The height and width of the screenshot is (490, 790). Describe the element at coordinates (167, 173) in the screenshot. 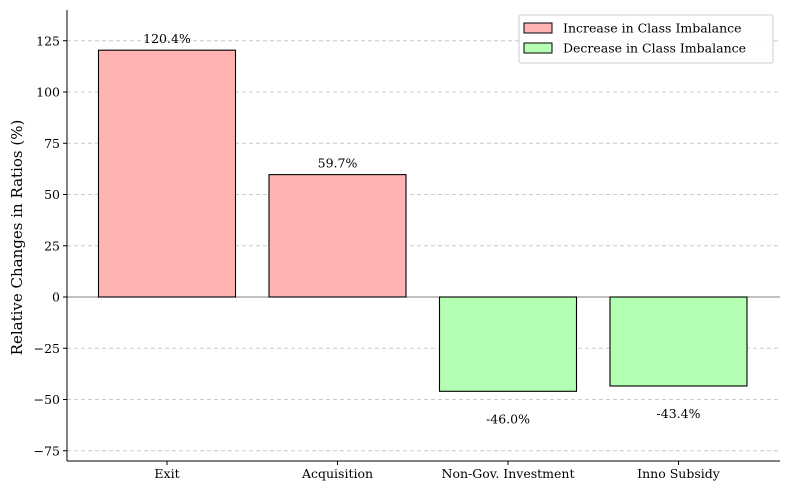

I see `bar-exit` at that location.